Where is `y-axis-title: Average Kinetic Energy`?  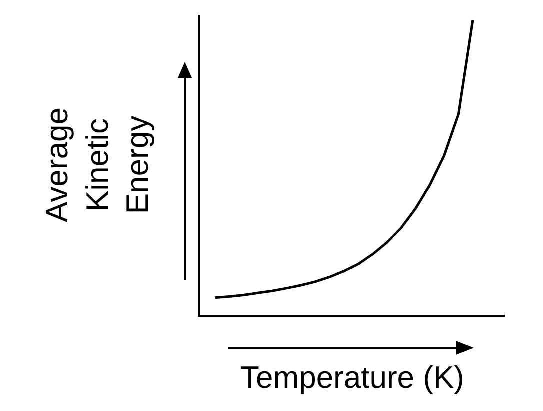
y-axis-title: Average Kinetic Energy is located at coordinates (98, 165).